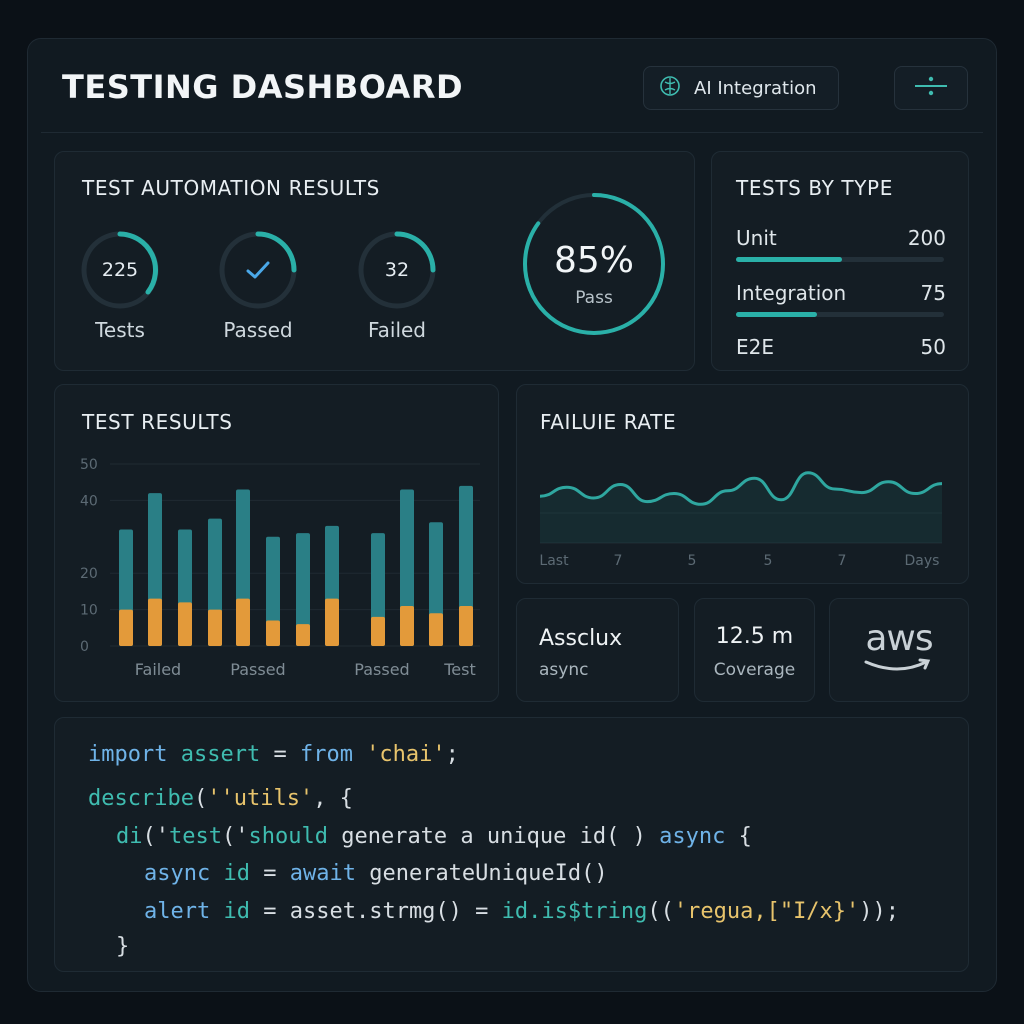 This screenshot has width=1024, height=1024. Describe the element at coordinates (741, 520) in the screenshot. I see `failure-rate-chart: Last 7 5 5 7 Days` at that location.